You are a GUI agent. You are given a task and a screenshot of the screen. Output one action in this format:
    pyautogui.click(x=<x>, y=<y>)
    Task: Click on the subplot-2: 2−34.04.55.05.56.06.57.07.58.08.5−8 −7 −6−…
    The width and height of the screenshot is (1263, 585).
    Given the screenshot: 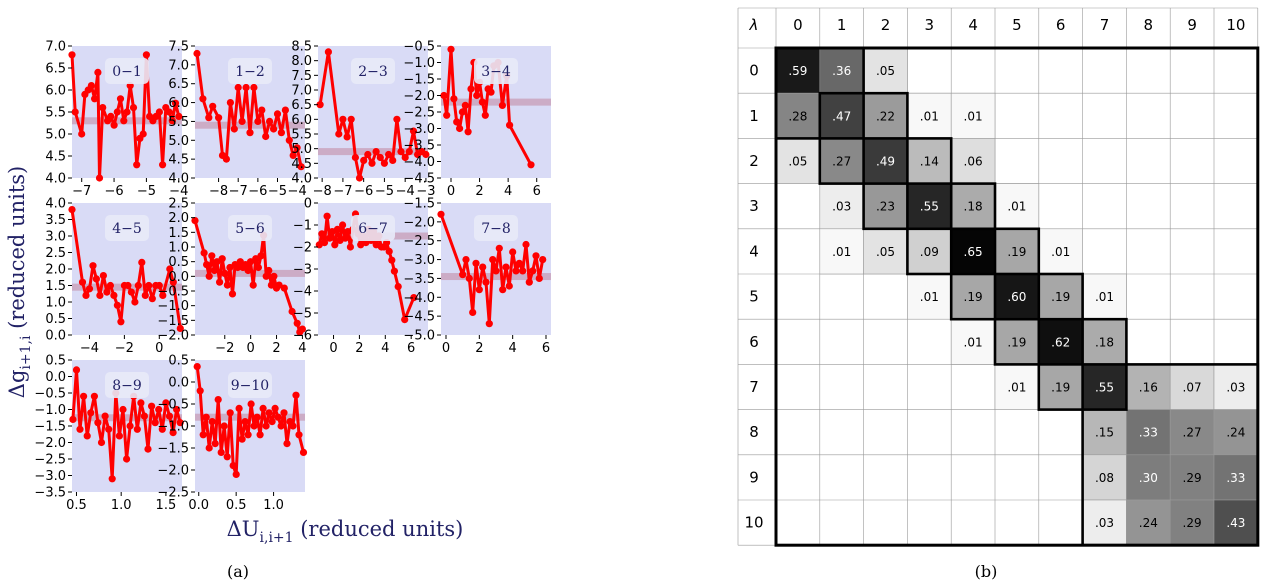 What is the action you would take?
    pyautogui.click(x=363, y=120)
    